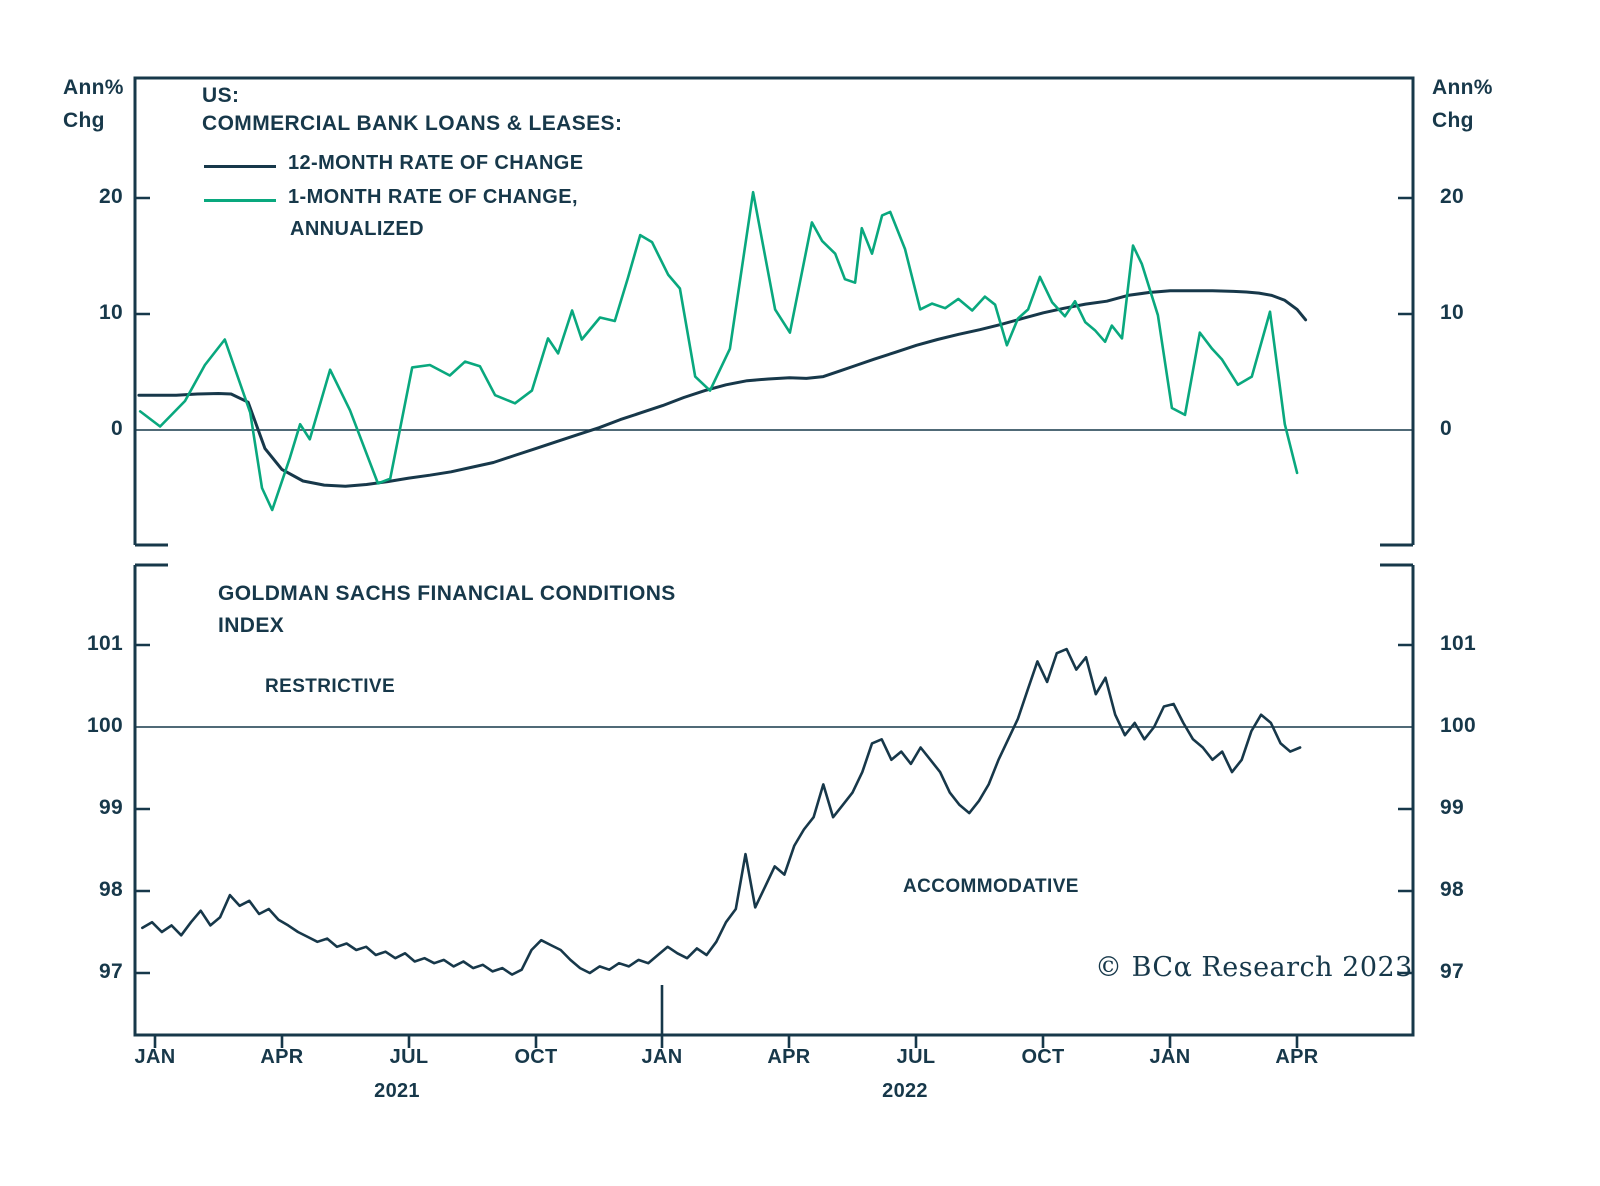 The width and height of the screenshot is (1600, 1186). I want to click on xtick-jan-2023: JAN, so click(1170, 1057).